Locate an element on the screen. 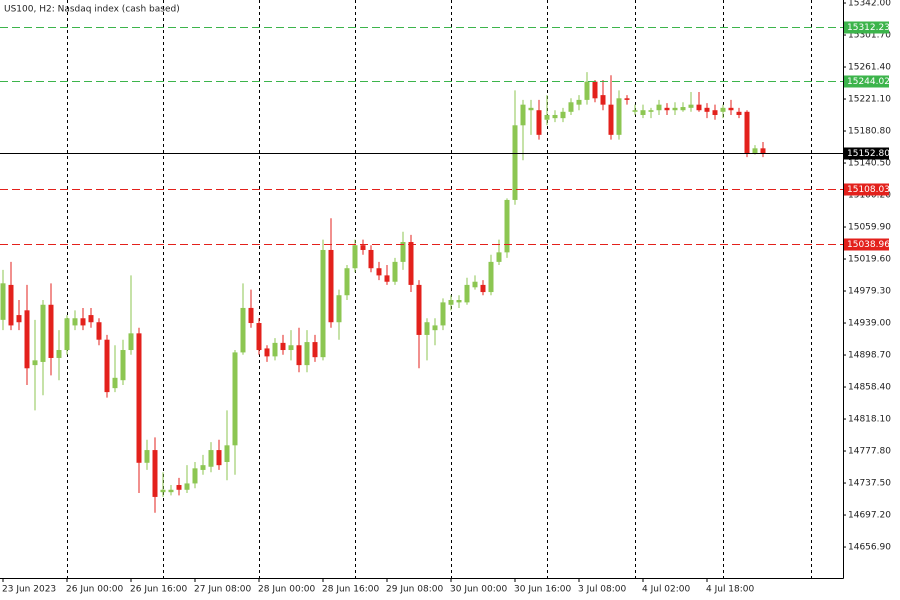 Image resolution: width=900 pixels, height=600 pixels. level-label: 15244.02 is located at coordinates (868, 82).